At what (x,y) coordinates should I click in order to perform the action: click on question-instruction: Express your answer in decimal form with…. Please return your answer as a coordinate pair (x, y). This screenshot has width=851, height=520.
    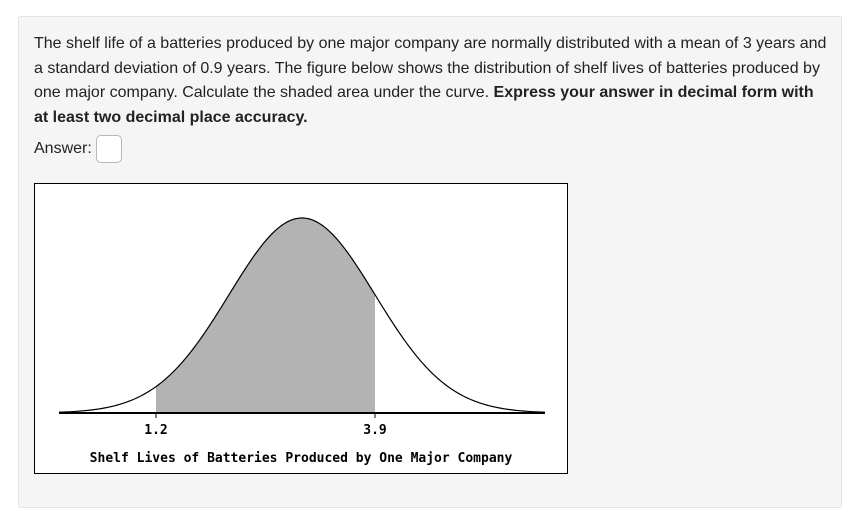
    Looking at the image, I should click on (424, 105).